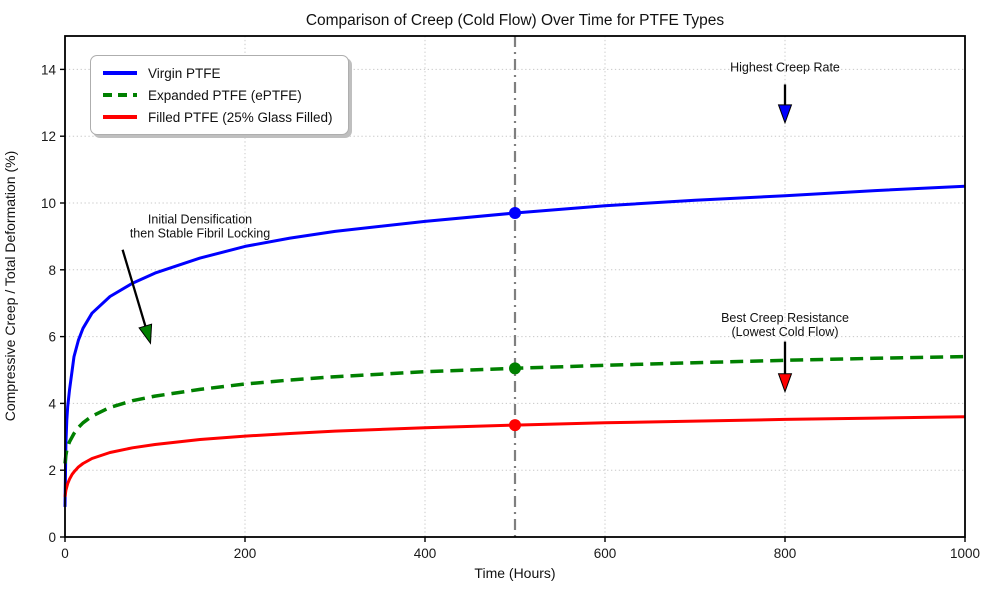 Image resolution: width=1000 pixels, height=600 pixels. What do you see at coordinates (240, 117) in the screenshot?
I see `legend-label-filled-ptfe: Filled PTFE (25% Glass Filled)` at bounding box center [240, 117].